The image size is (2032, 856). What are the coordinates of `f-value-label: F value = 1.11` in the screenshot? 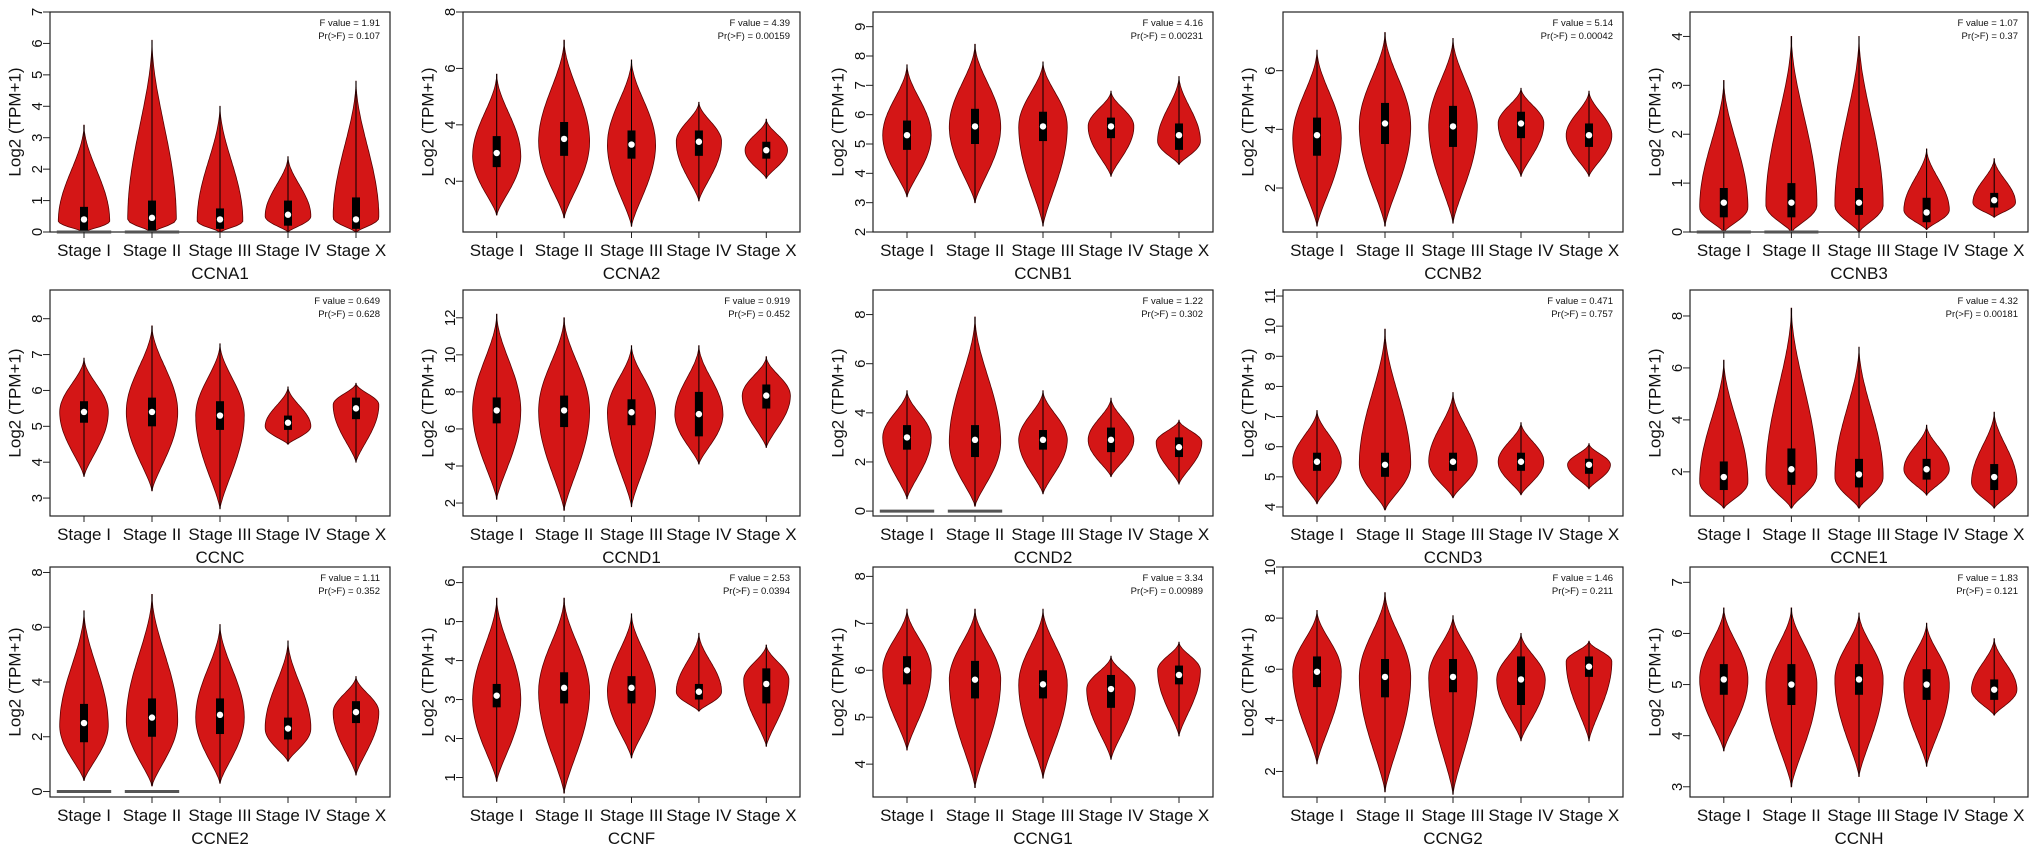 It's located at (350, 578).